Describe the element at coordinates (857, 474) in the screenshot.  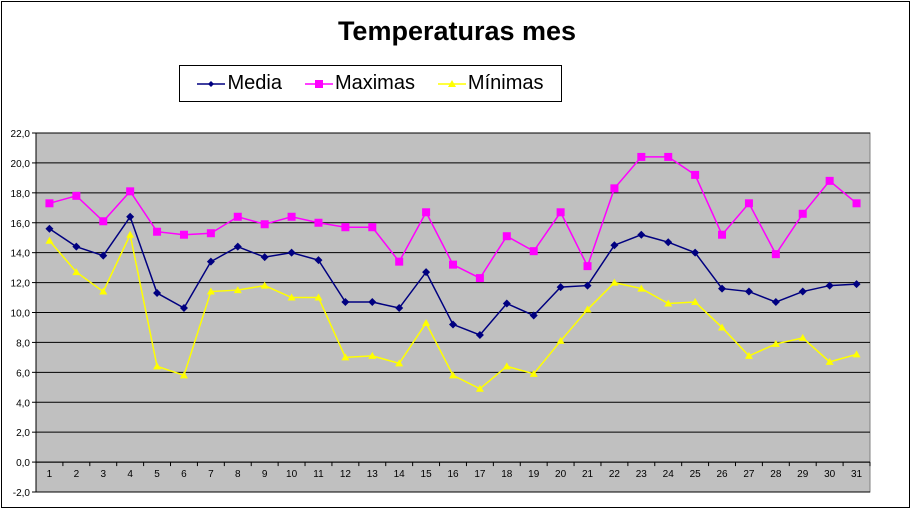
I see `x-tick-label: 31` at that location.